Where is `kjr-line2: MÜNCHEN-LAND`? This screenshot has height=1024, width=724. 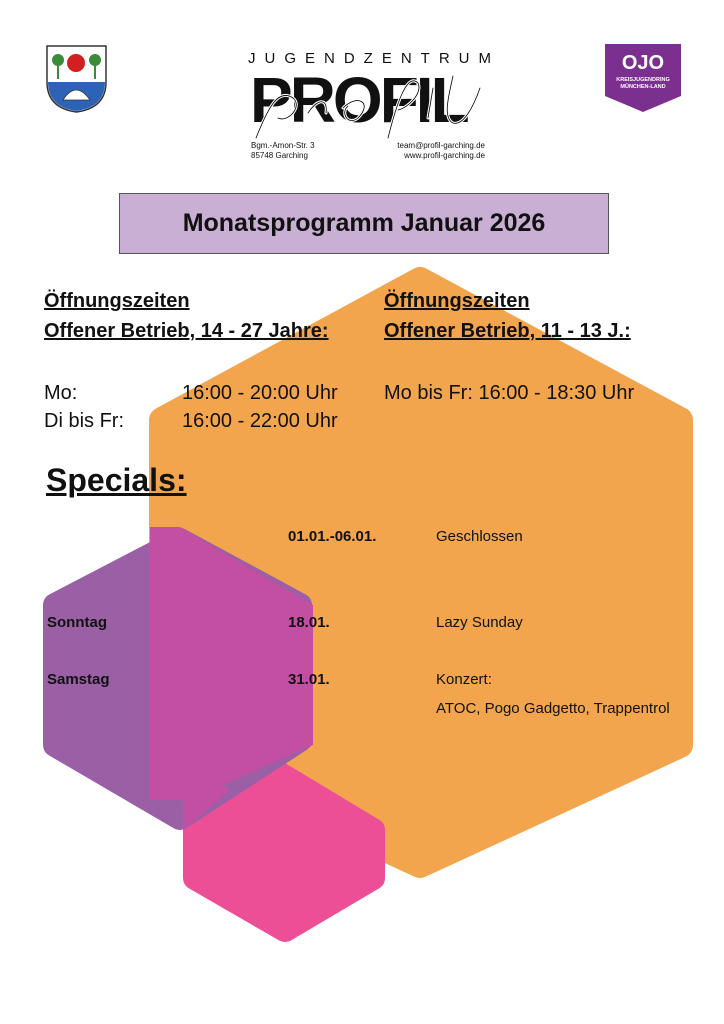 kjr-line2: MÜNCHEN-LAND is located at coordinates (643, 87).